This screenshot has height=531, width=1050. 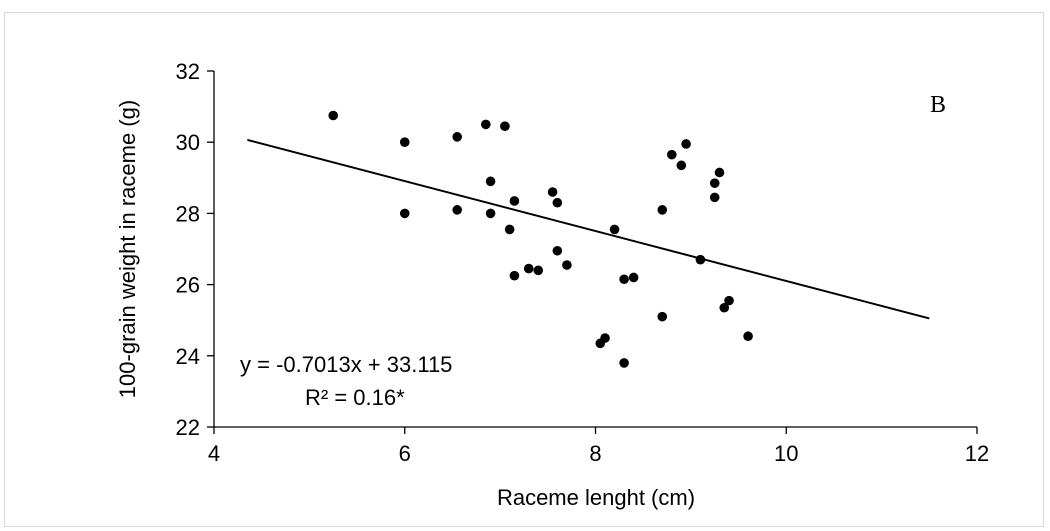 I want to click on y-tick-label: 30, so click(x=188, y=142).